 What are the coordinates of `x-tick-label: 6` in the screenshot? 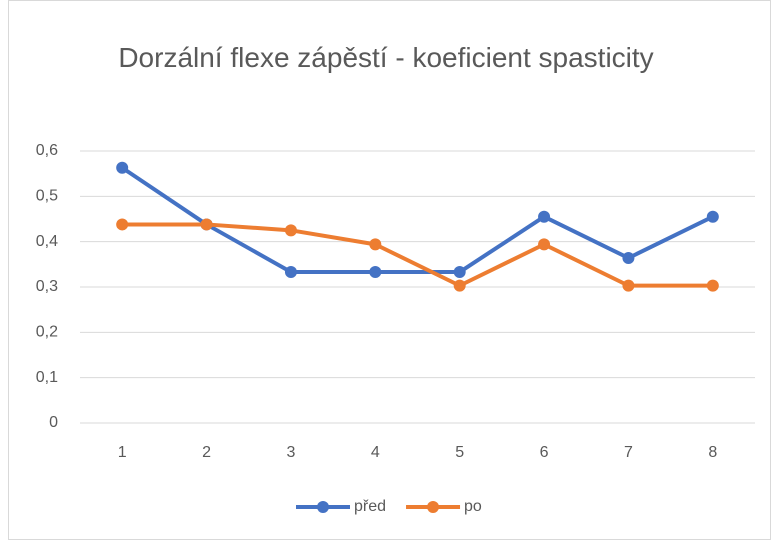 It's located at (544, 452).